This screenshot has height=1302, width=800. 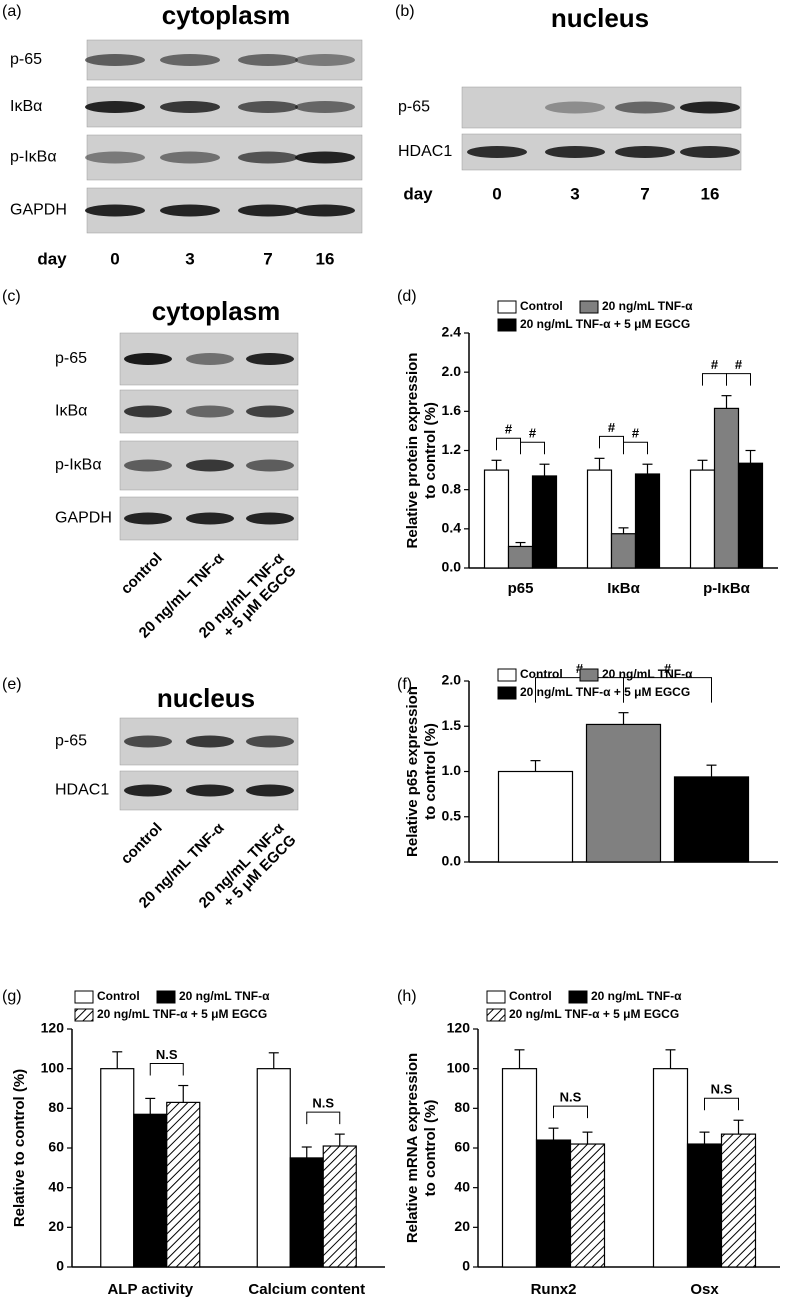 I want to click on lane-label: 3, so click(x=574, y=193).